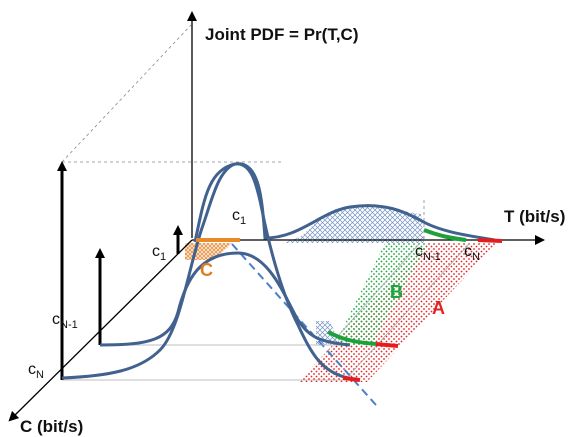 This screenshot has width=573, height=437. What do you see at coordinates (281, 34) in the screenshot?
I see `z-axis-label: Joint PDF = Pr(T,C)` at bounding box center [281, 34].